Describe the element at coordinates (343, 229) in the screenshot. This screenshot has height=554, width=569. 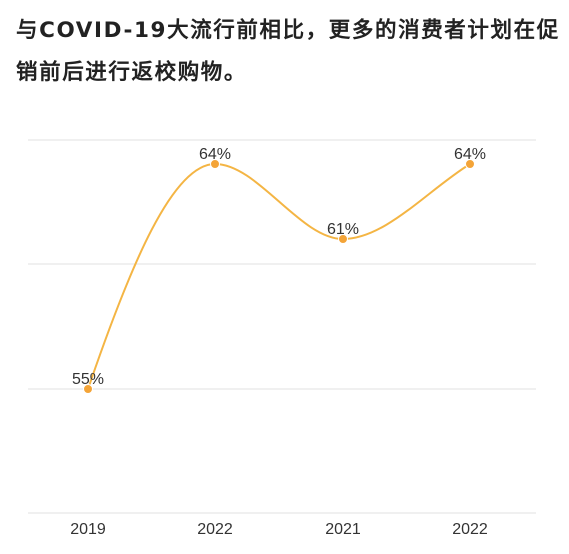
I see `data-label-2: 61%` at that location.